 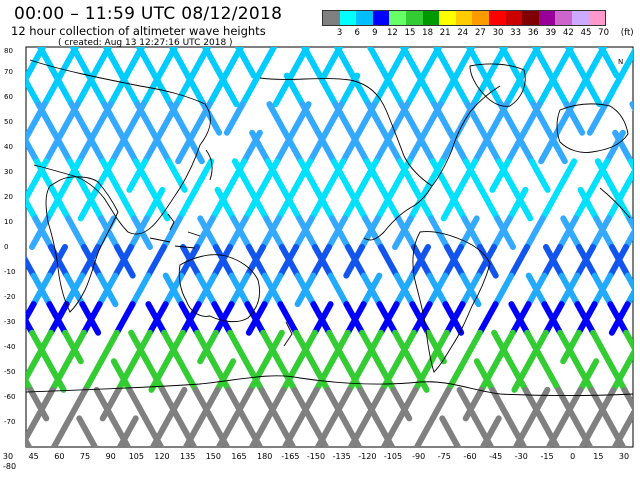 I want to click on color-scale-label: 42, so click(x=568, y=33).